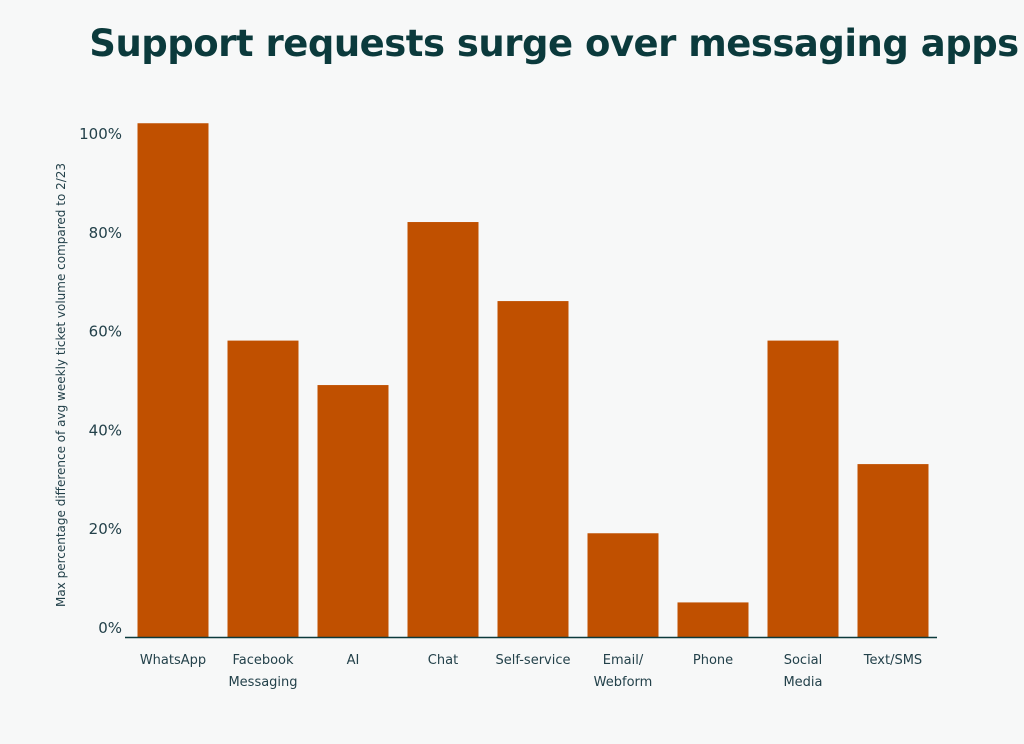 The width and height of the screenshot is (1024, 744). What do you see at coordinates (892, 660) in the screenshot?
I see `x-tick-label: Text/SMS` at bounding box center [892, 660].